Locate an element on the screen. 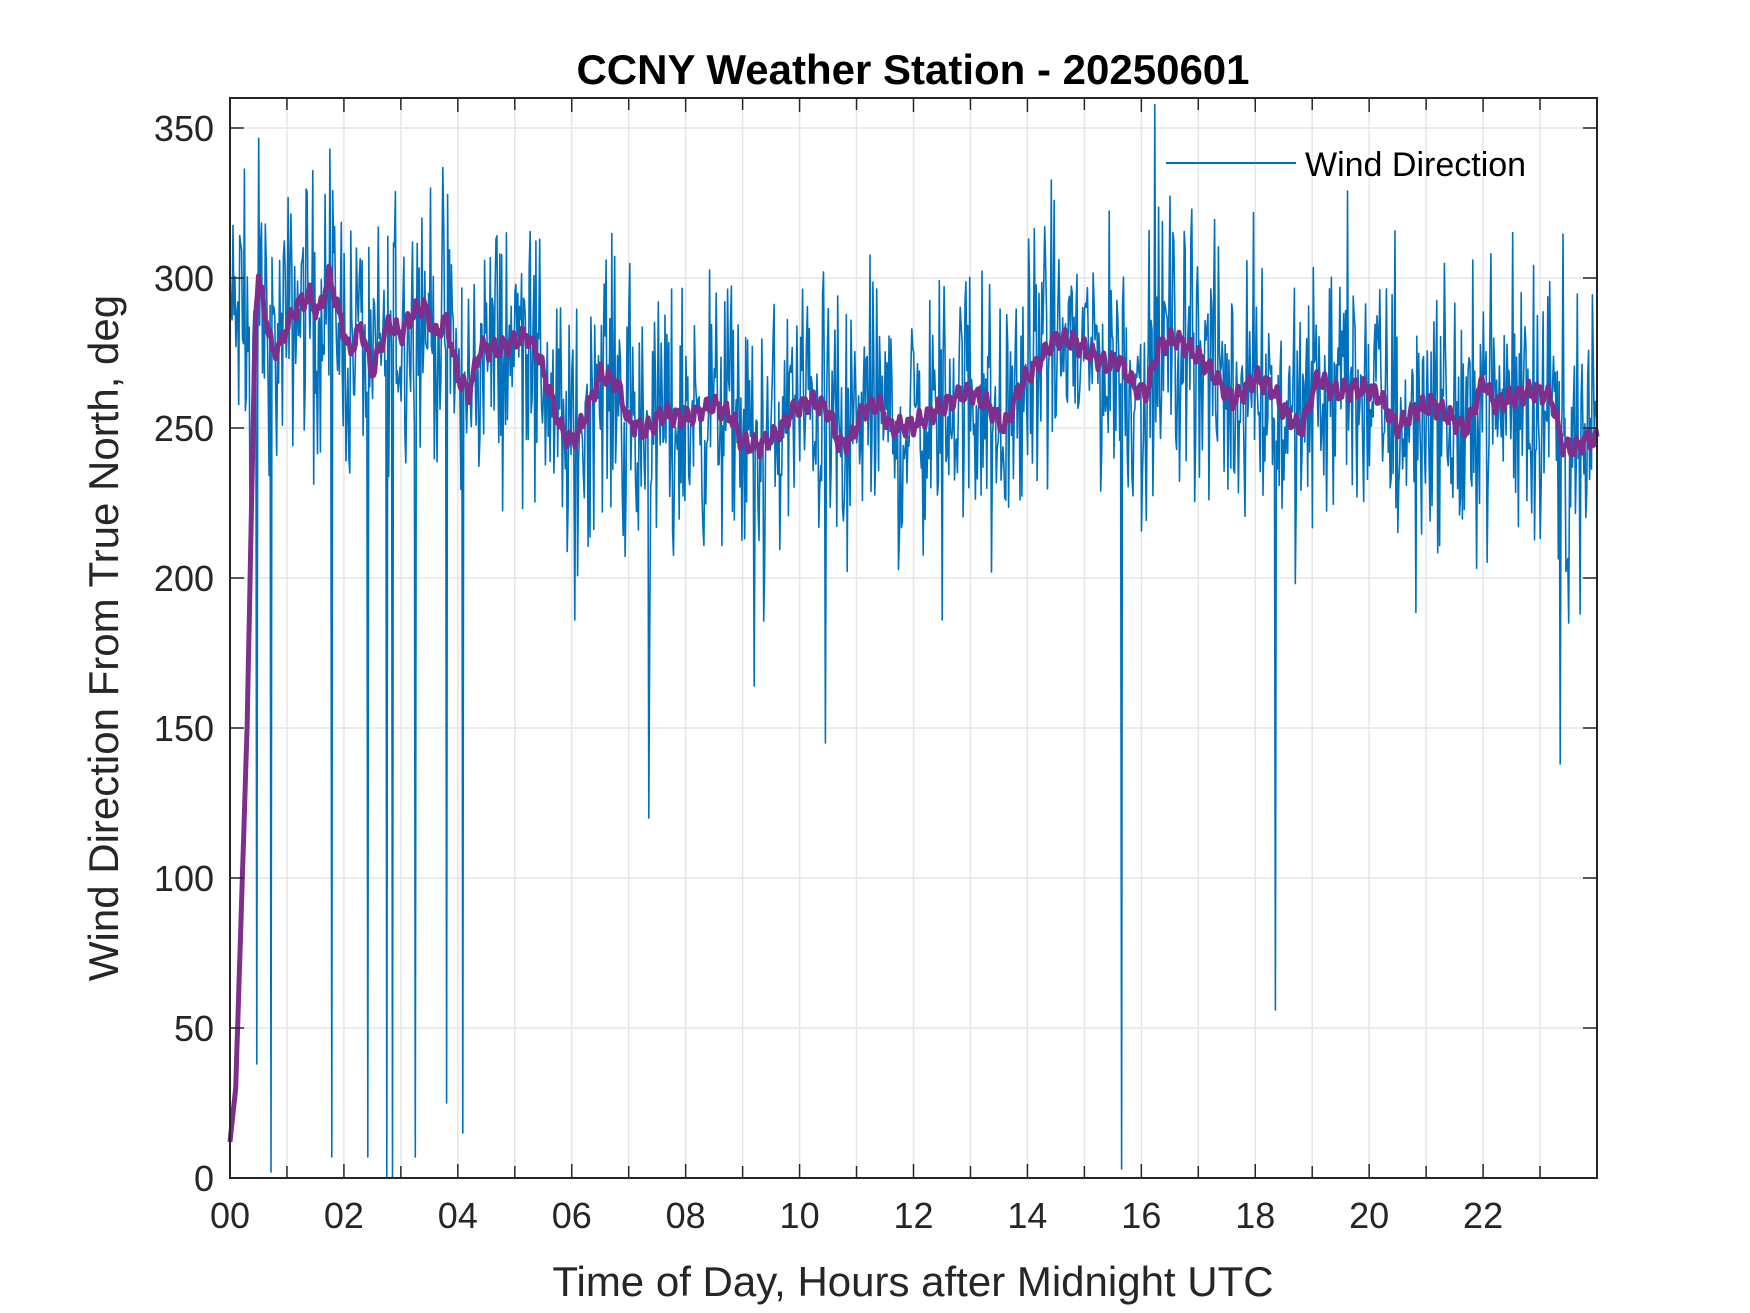 The height and width of the screenshot is (1313, 1750). x-tick-label: 06 is located at coordinates (572, 1215).